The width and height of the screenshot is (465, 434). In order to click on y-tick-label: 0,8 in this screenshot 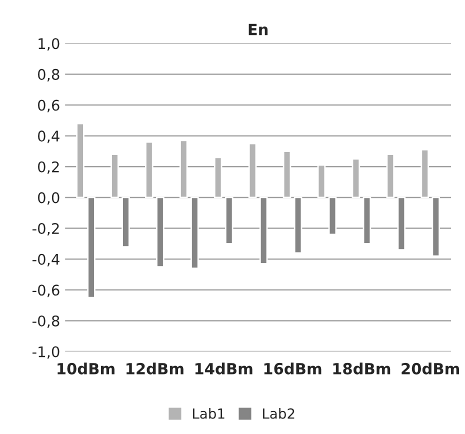, I will do `click(49, 75)`.